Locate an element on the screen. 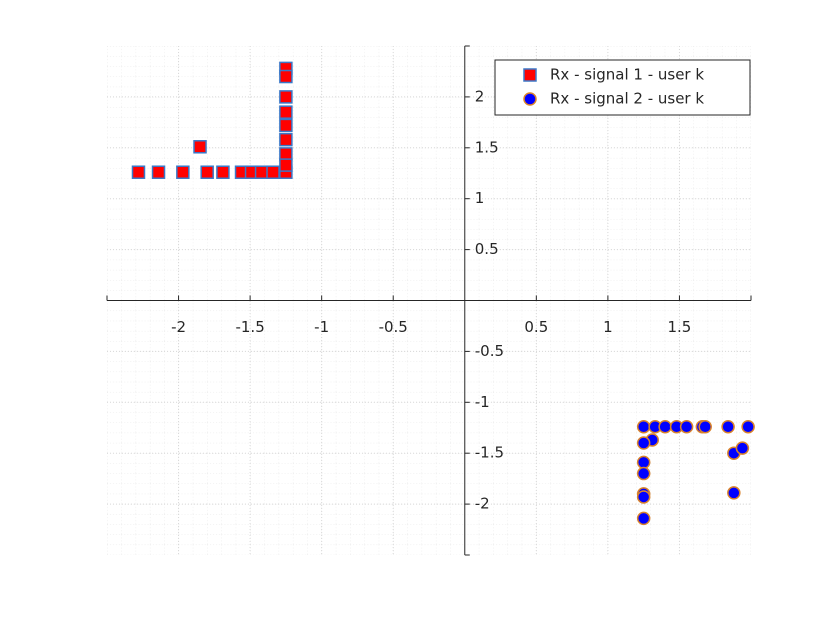 The height and width of the screenshot is (623, 830). x-tick-label: -1 is located at coordinates (321, 327).